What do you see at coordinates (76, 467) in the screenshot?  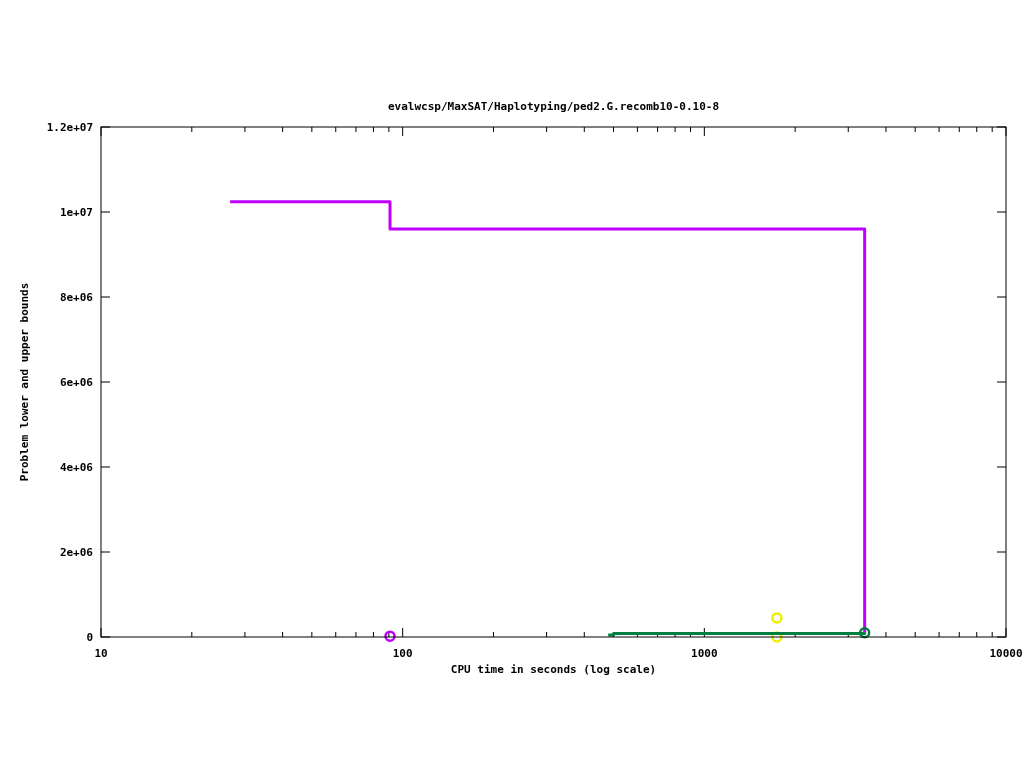 I see `y-tick-label: 4e+06` at bounding box center [76, 467].